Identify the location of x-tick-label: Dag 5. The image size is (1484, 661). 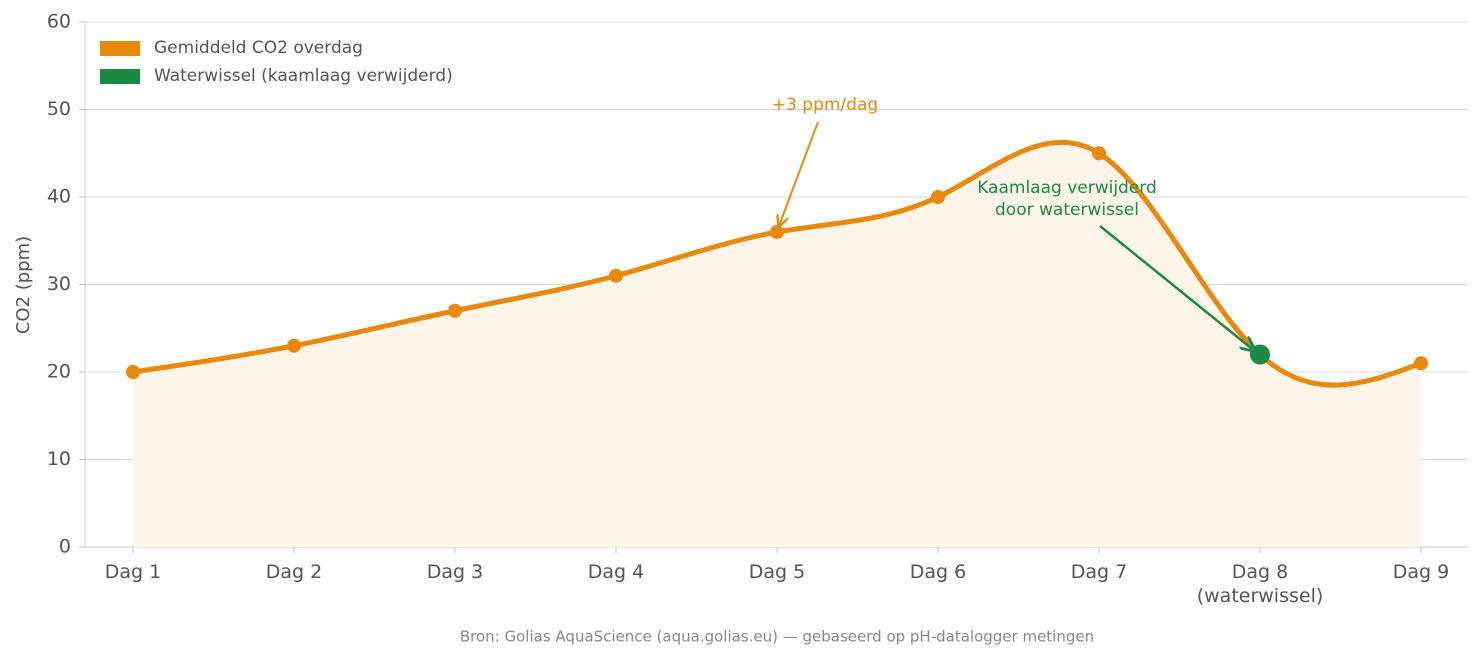
(777, 572).